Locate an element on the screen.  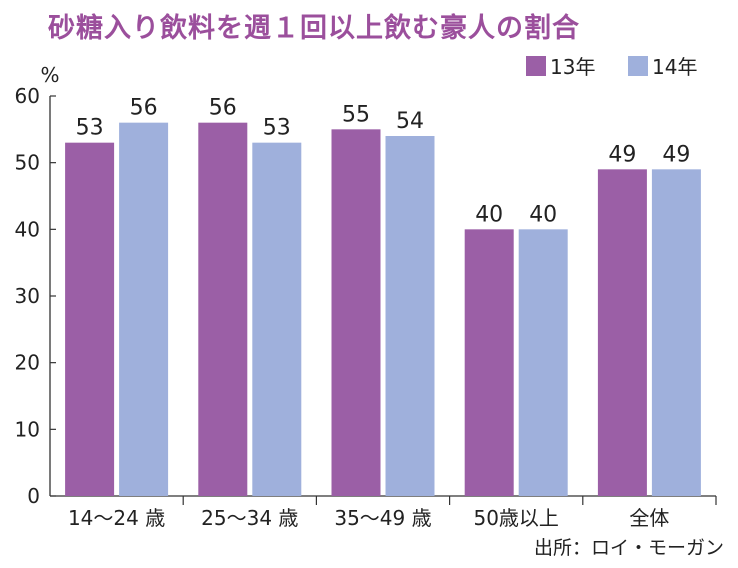
y-tick-label: 40 is located at coordinates (27, 229).